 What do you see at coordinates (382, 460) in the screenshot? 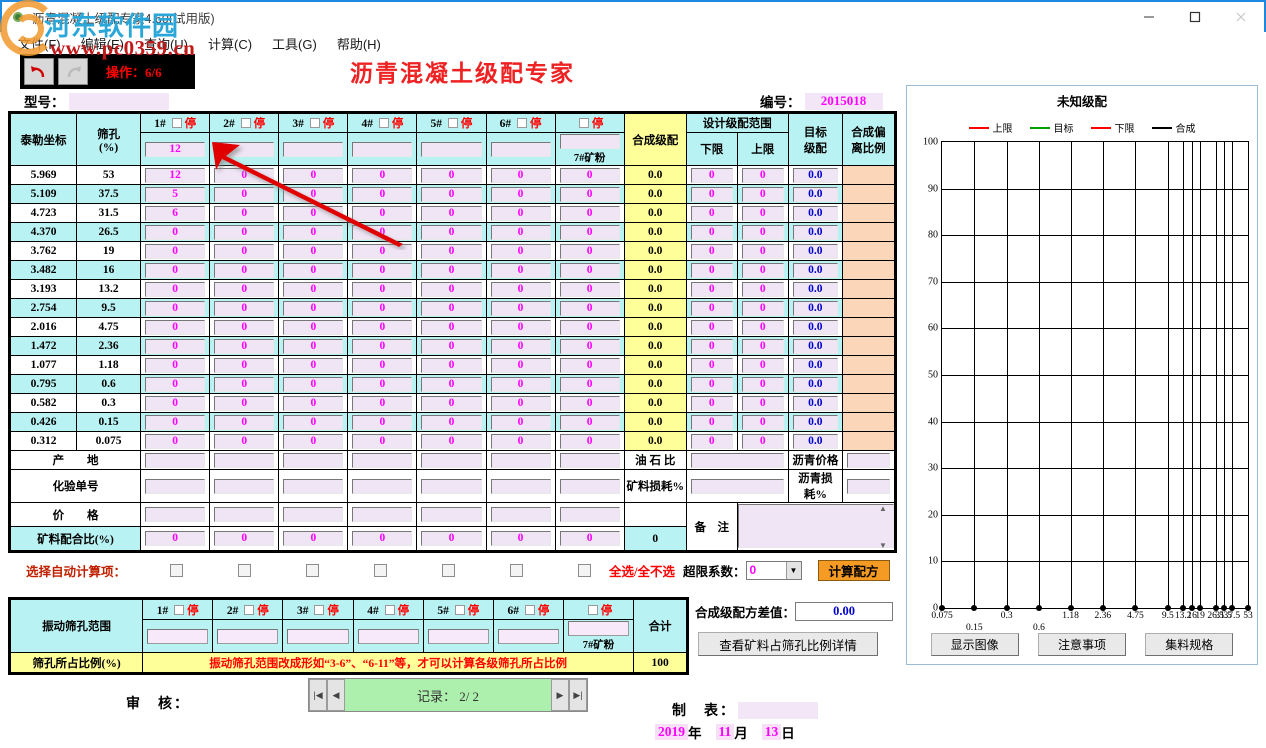
I see `origin-input-4: .` at bounding box center [382, 460].